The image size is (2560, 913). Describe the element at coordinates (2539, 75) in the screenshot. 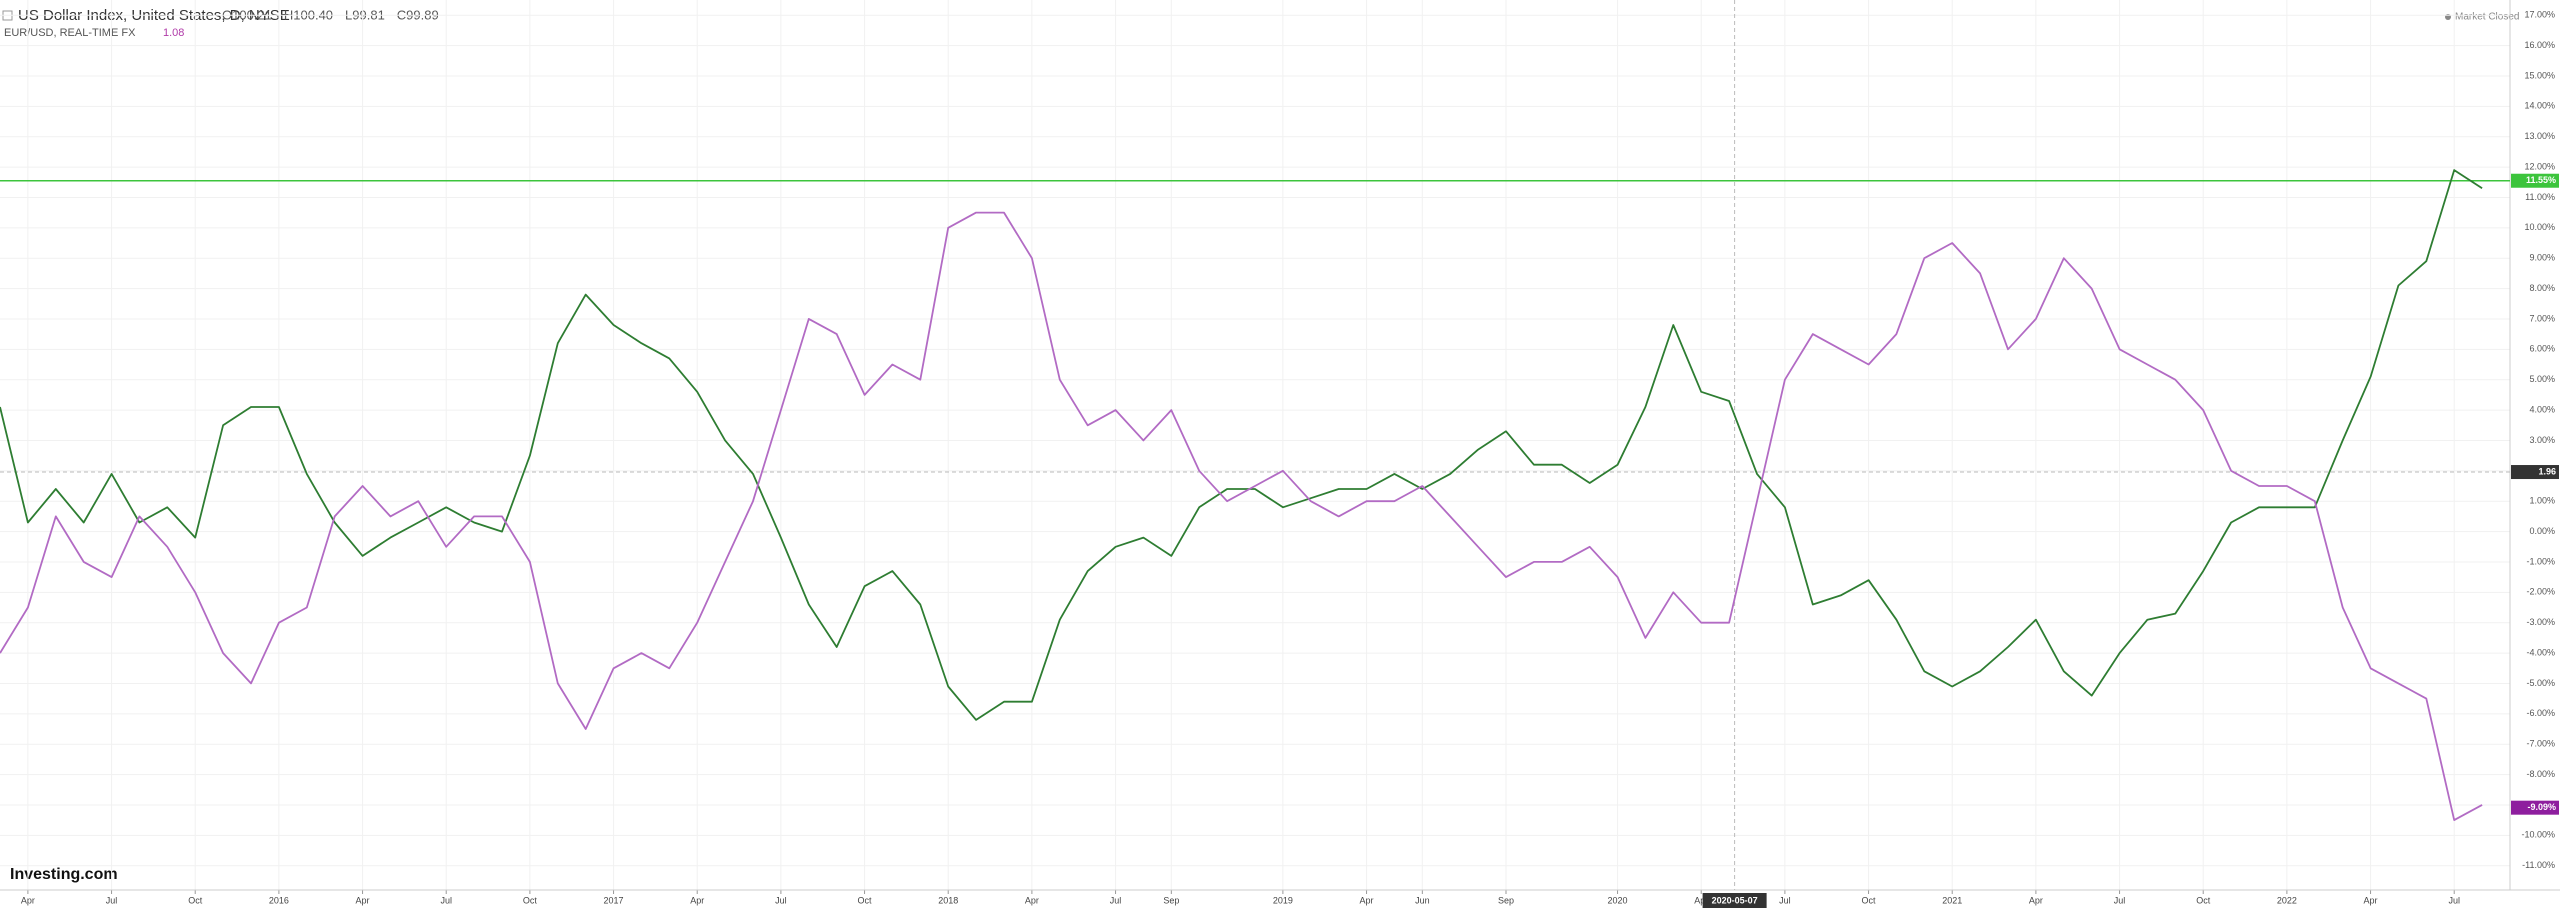

I see `y-tick-label: 15.00%` at that location.